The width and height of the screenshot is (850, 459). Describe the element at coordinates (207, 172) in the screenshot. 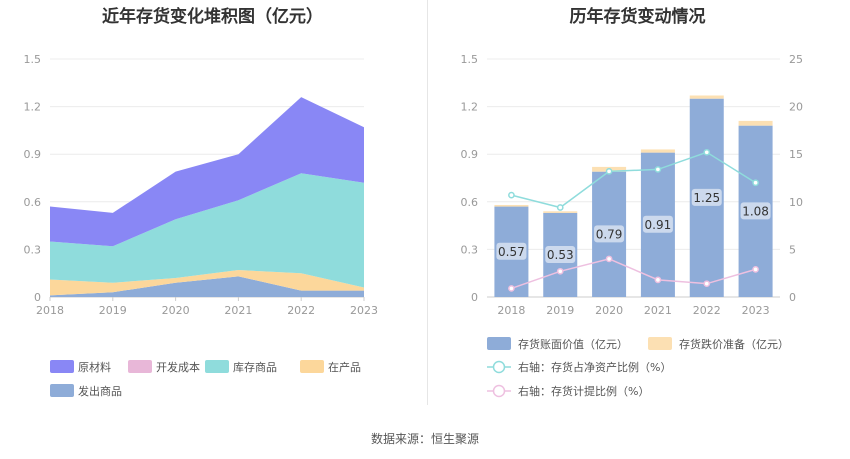

I see `area-原材料` at that location.